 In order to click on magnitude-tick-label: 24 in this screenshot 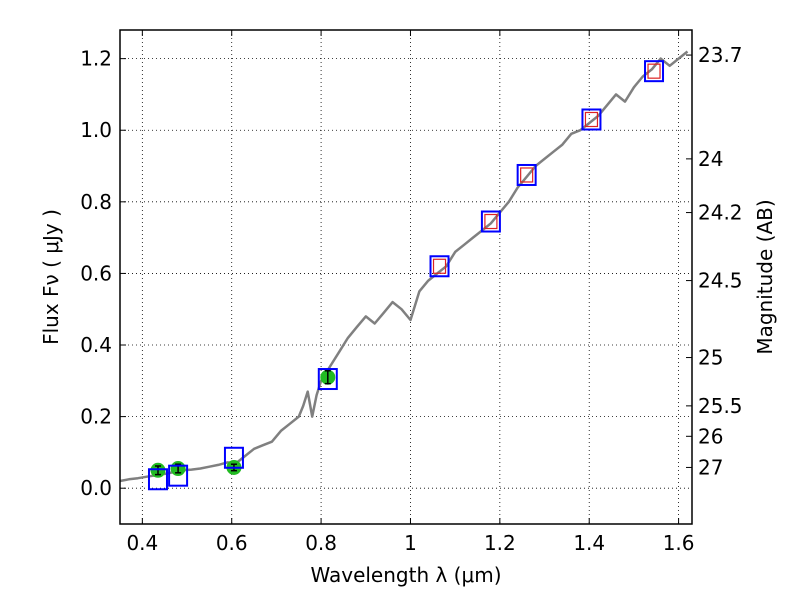, I will do `click(710, 159)`.